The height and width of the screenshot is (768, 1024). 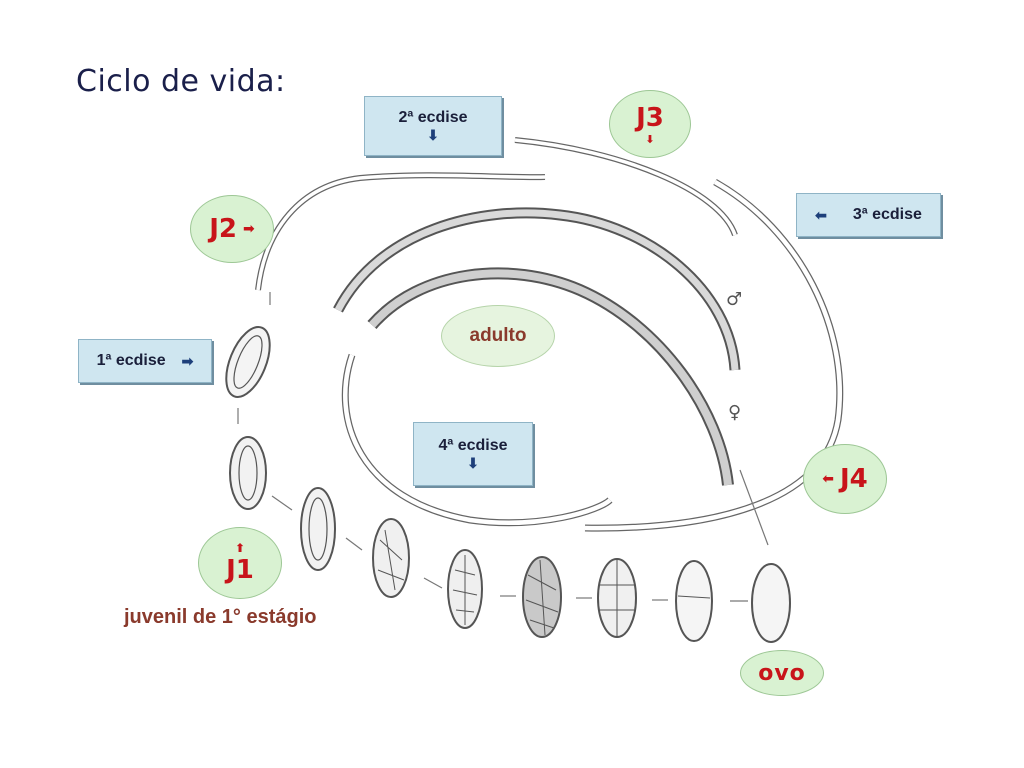 What do you see at coordinates (473, 445) in the screenshot?
I see `fourth-molt-label: 4ª ecdise` at bounding box center [473, 445].